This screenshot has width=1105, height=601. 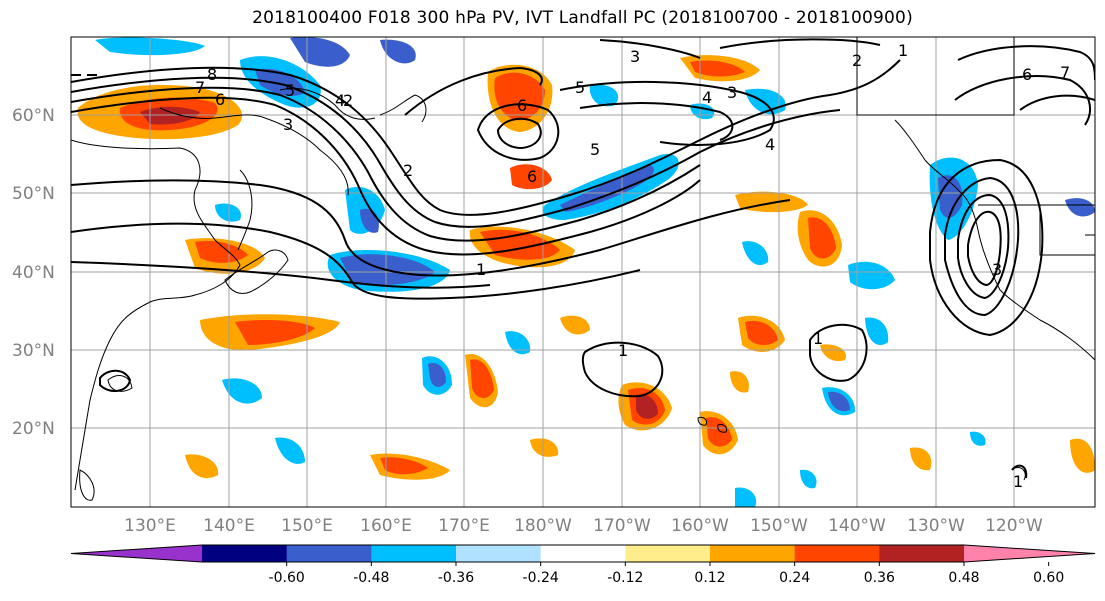 What do you see at coordinates (779, 526) in the screenshot?
I see `lon-label: 150°W` at bounding box center [779, 526].